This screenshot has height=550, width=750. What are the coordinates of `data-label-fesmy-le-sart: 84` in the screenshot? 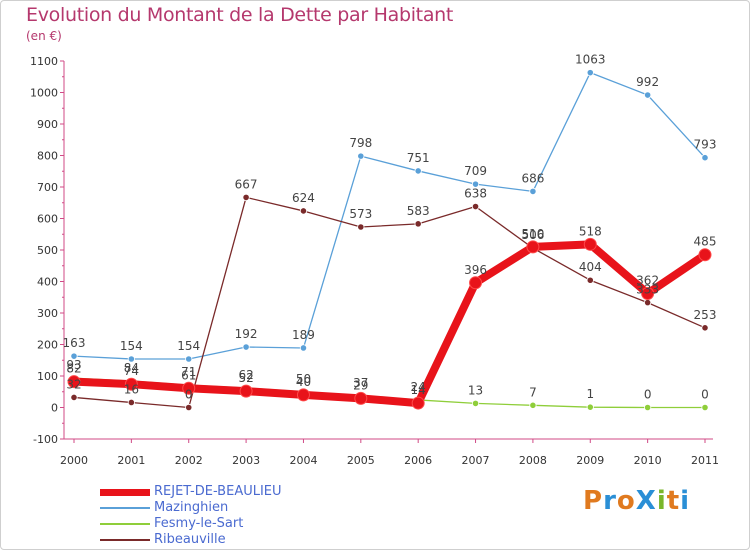 It's located at (131, 368).